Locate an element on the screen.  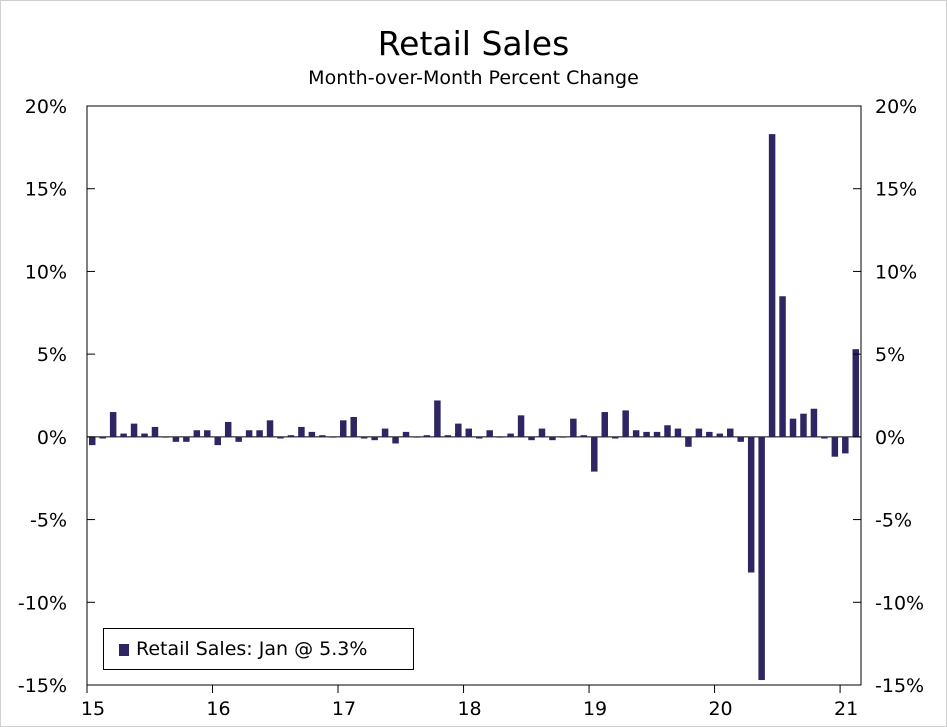
y-tick-label-left: 10% is located at coordinates (46, 272).